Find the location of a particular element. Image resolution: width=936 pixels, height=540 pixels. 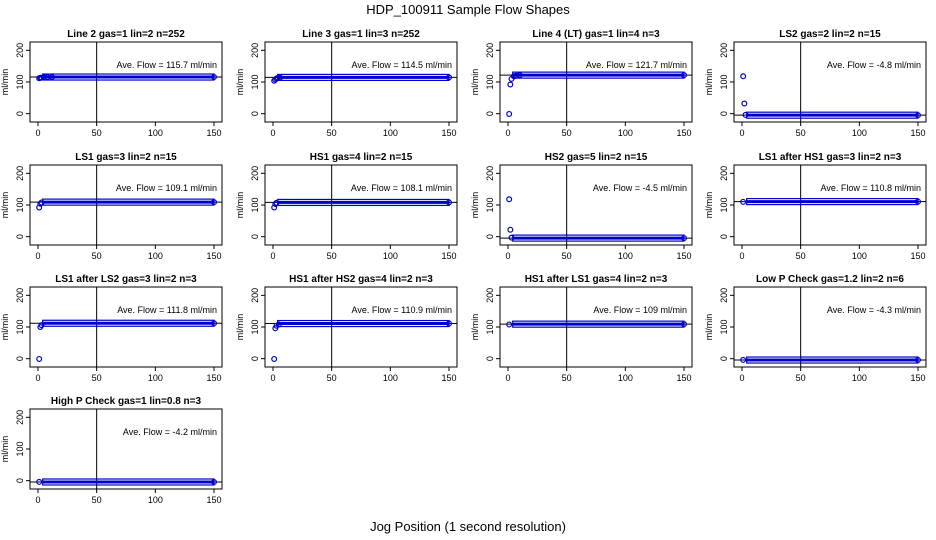

panel-title: LS2 gas=2 lin=2 n=15 is located at coordinates (830, 34).